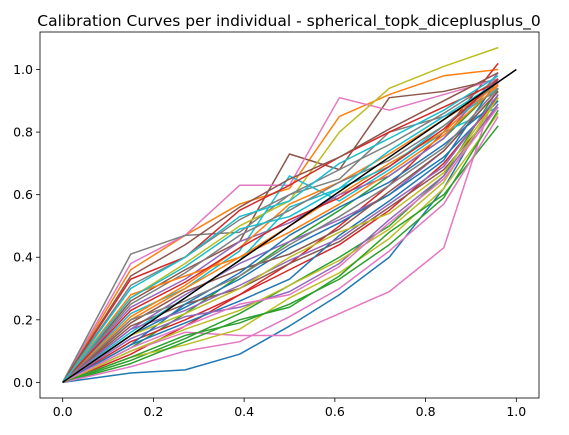 The height and width of the screenshot is (435, 569). Describe the element at coordinates (335, 411) in the screenshot. I see `x-tick-label: 0.6` at that location.